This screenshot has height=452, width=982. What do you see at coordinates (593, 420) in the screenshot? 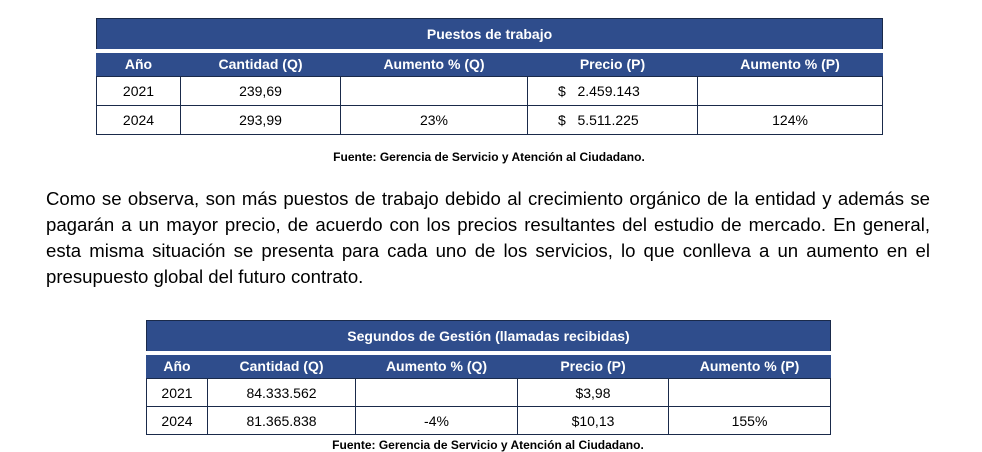
I see `cell: $10,13` at bounding box center [593, 420].